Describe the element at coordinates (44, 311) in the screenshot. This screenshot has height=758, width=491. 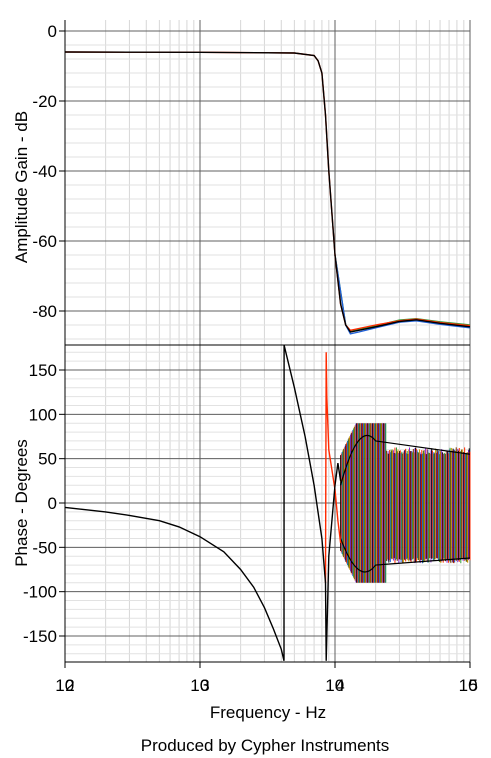
I see `amp-tick-label: -80` at that location.